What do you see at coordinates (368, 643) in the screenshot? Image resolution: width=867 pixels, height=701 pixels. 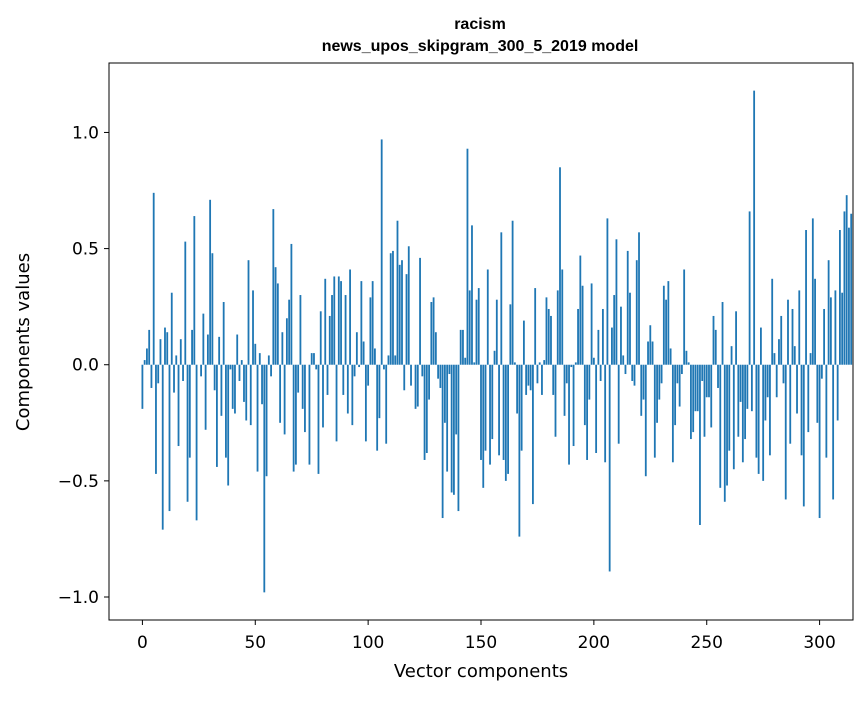 I see `x-tick-label: 100` at bounding box center [368, 643].